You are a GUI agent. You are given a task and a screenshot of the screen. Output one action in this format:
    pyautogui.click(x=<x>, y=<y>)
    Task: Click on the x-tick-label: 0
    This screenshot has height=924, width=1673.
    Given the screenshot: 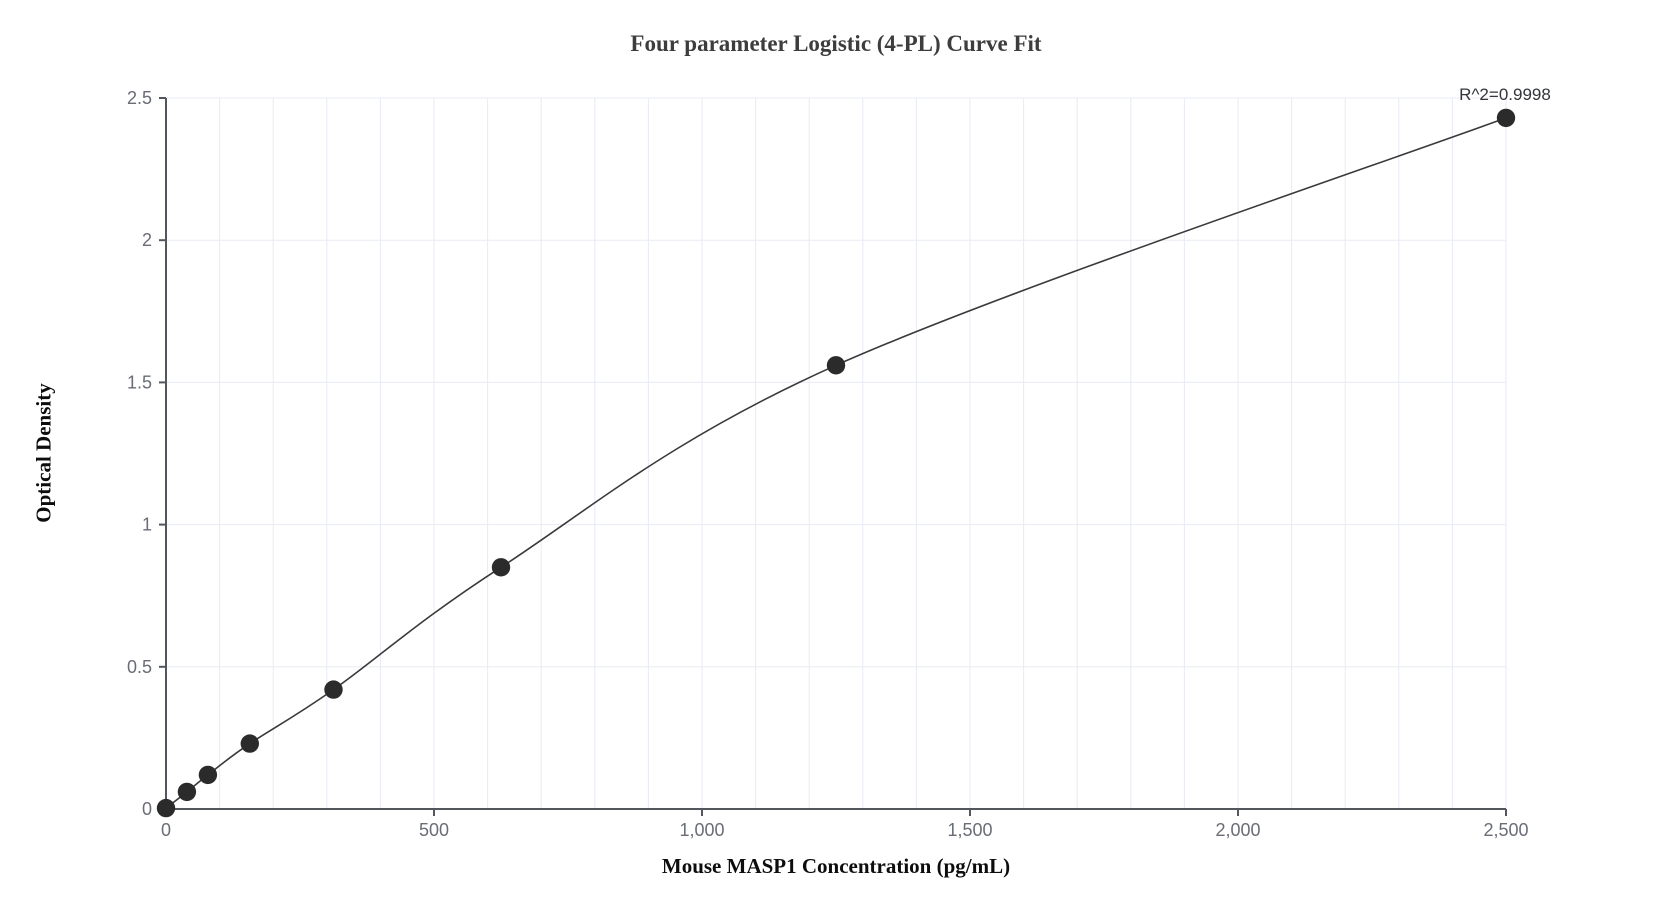 What is the action you would take?
    pyautogui.click(x=166, y=830)
    